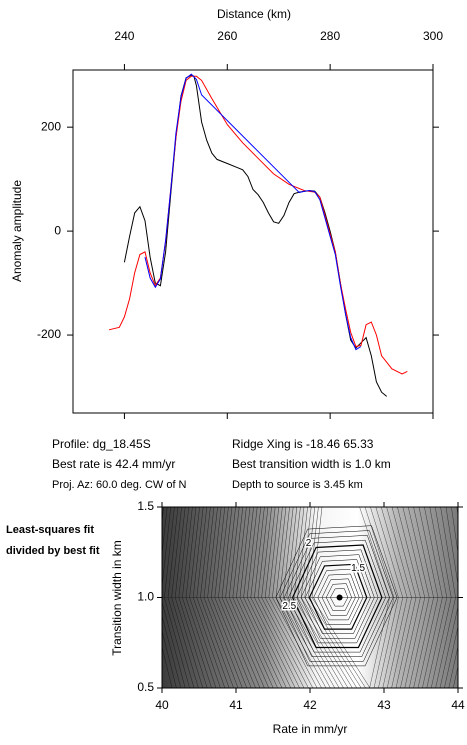  Describe the element at coordinates (303, 444) in the screenshot. I see `annotation: Ridge Xing is -18.46 65.33` at that location.